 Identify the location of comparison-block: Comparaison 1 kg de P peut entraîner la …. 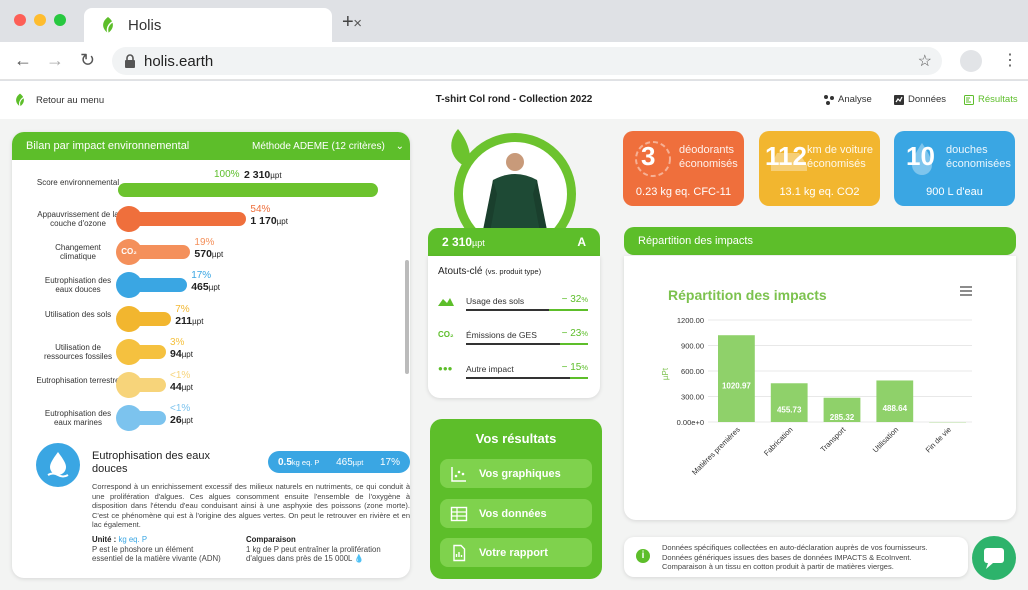
(324, 549).